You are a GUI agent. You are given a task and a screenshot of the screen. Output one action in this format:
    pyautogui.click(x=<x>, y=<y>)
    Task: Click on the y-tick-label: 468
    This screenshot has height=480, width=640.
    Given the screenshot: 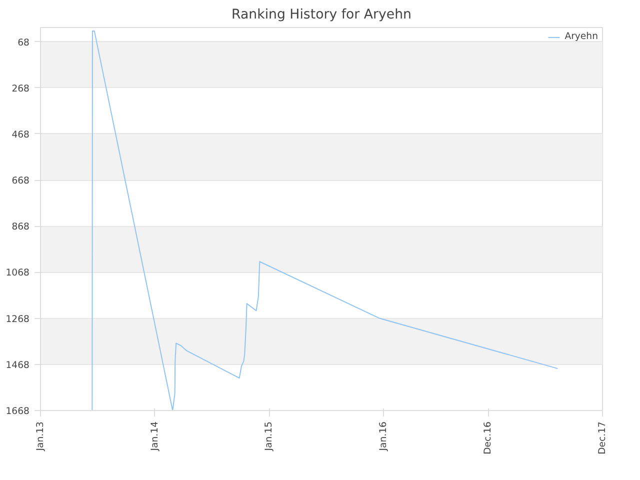 What is the action you would take?
    pyautogui.click(x=21, y=134)
    